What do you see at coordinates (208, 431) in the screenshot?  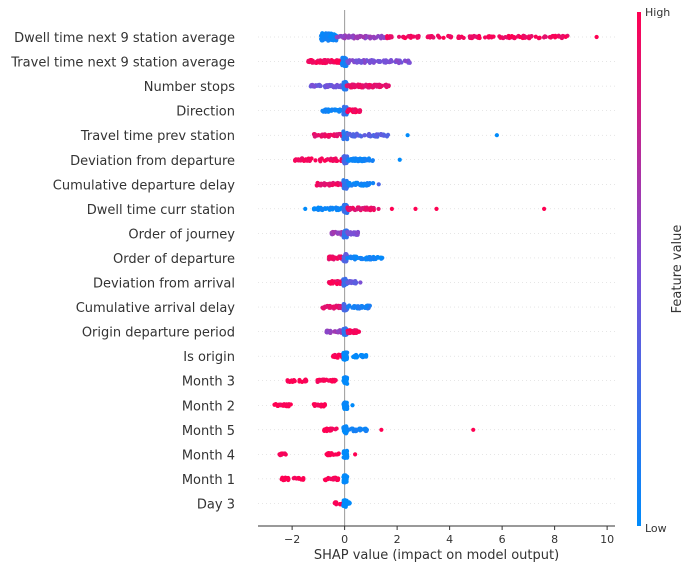 I see `feature-label: Month 5` at bounding box center [208, 431].